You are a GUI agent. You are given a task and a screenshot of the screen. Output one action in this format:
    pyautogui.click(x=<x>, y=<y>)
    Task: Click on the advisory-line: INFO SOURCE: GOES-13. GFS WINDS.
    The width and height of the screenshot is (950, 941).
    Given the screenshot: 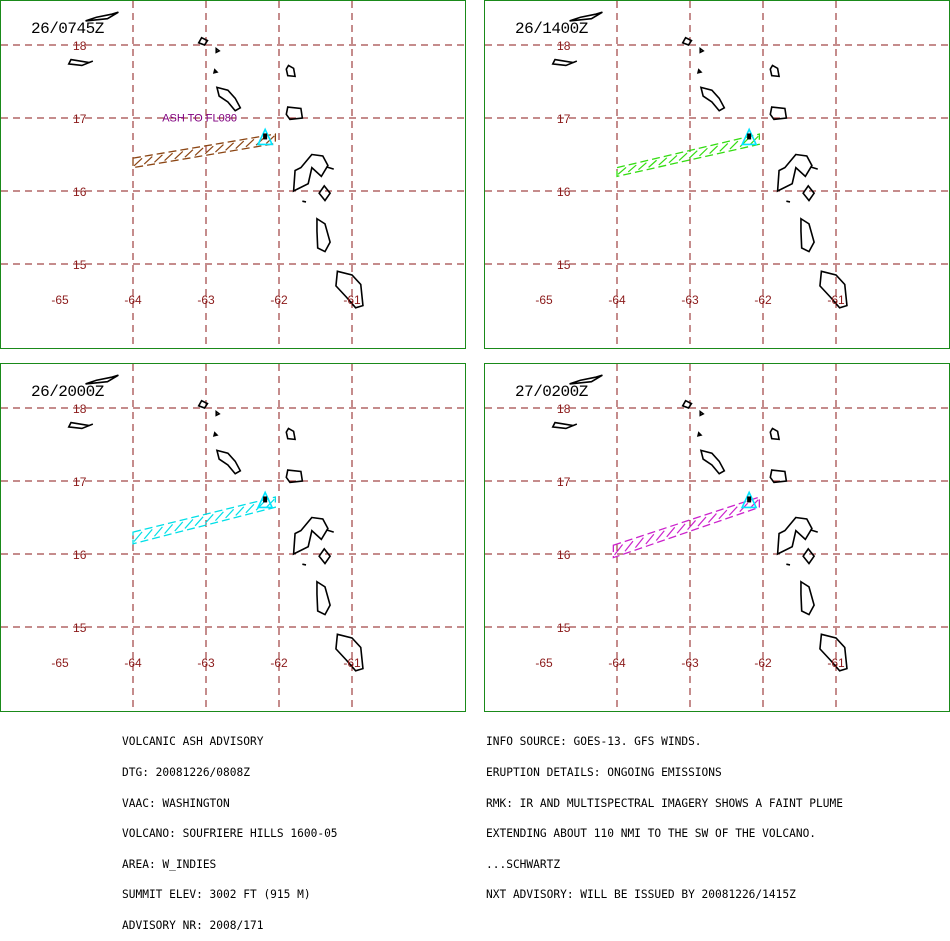 What is the action you would take?
    pyautogui.click(x=594, y=742)
    